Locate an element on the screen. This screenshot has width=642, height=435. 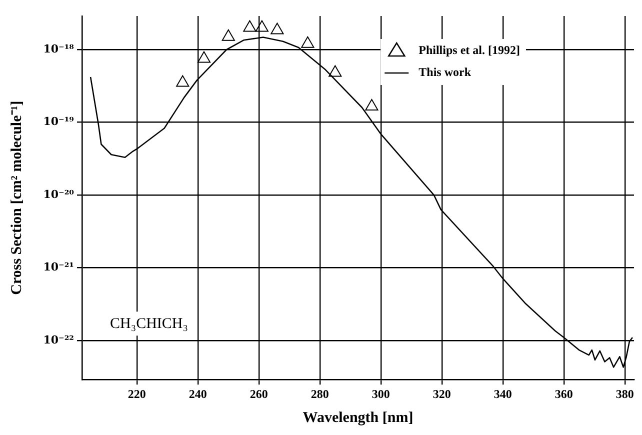
legend-label: Phillips et al. [1992] is located at coordinates (469, 50).